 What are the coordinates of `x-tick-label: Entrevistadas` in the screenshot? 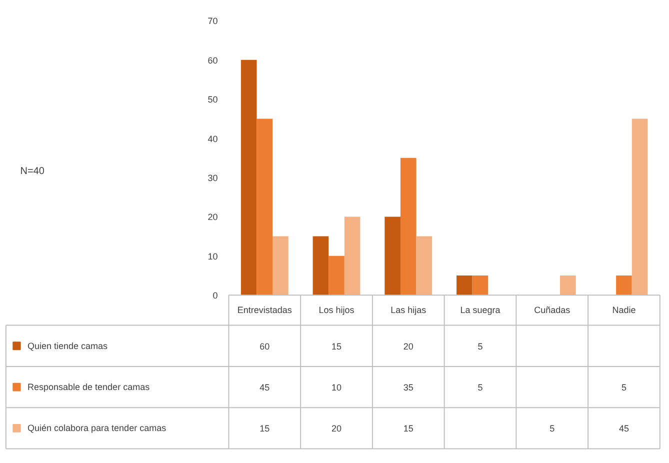 It's located at (264, 310).